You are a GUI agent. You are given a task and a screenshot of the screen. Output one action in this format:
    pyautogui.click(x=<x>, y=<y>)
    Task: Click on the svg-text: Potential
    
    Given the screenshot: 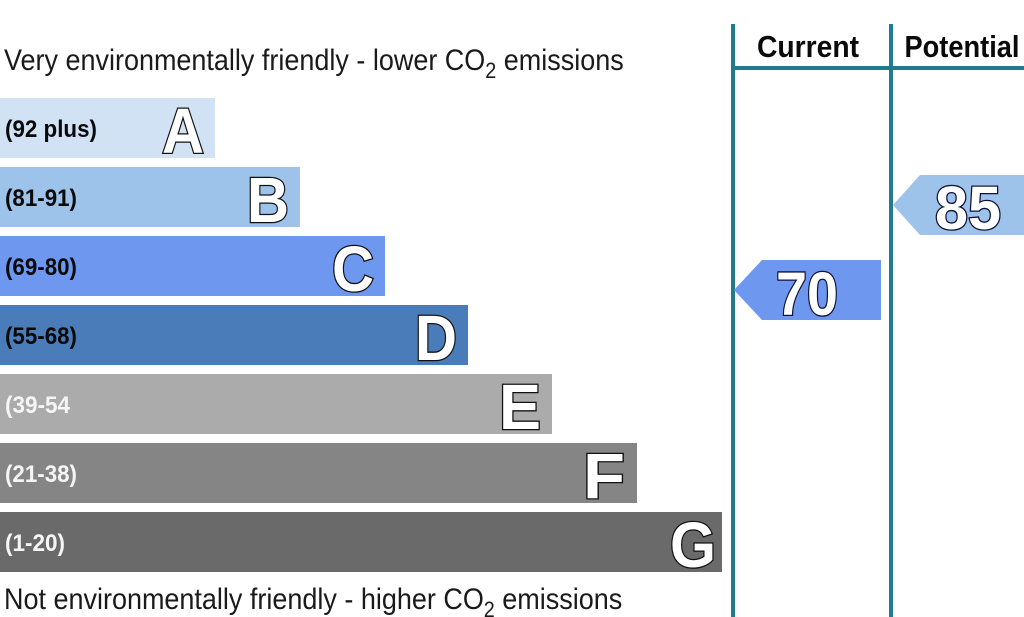 What is the action you would take?
    pyautogui.click(x=962, y=46)
    